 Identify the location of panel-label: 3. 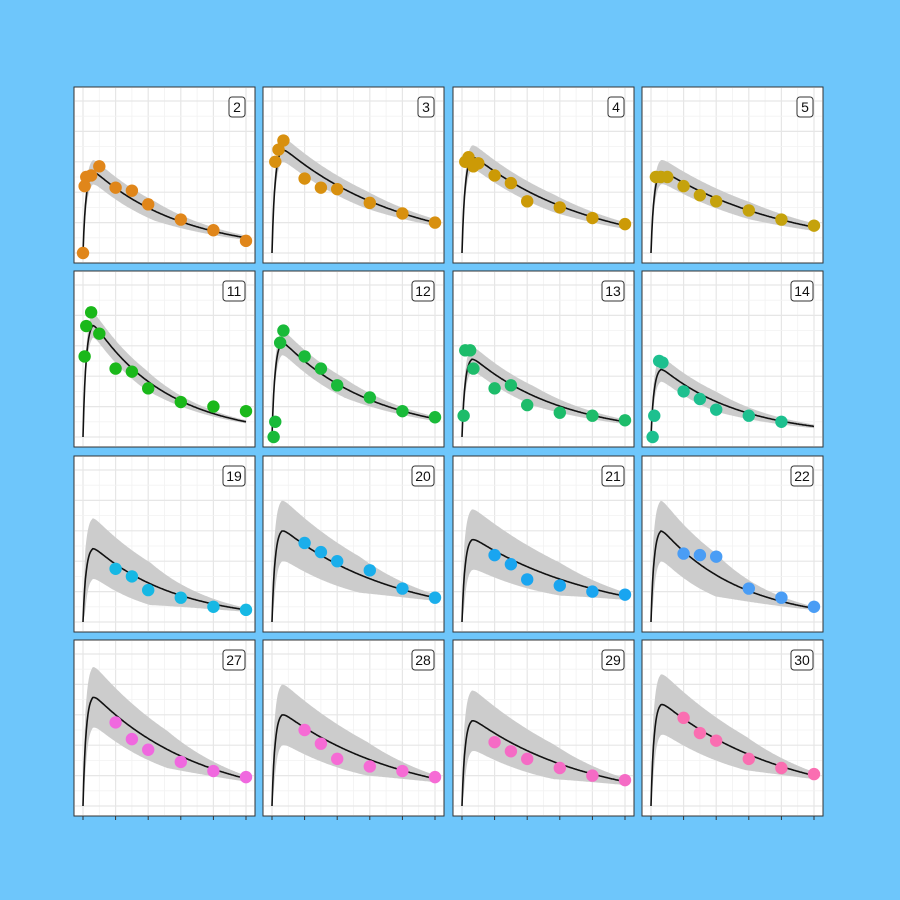
(426, 107).